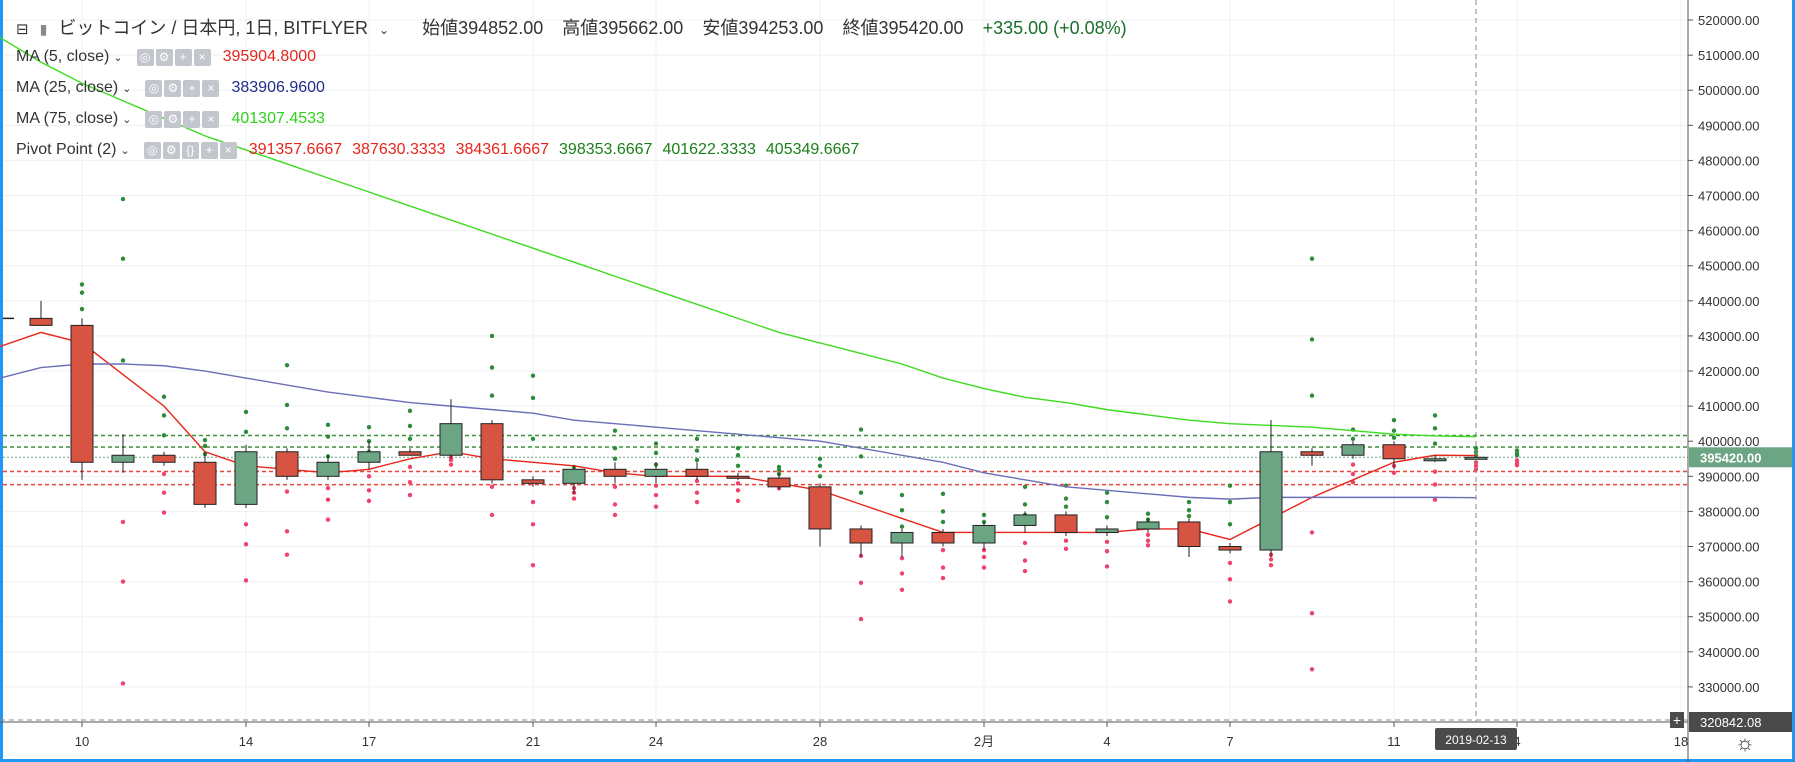 The height and width of the screenshot is (762, 1795). I want to click on ohlc-low-value: 394253.00, so click(781, 28).